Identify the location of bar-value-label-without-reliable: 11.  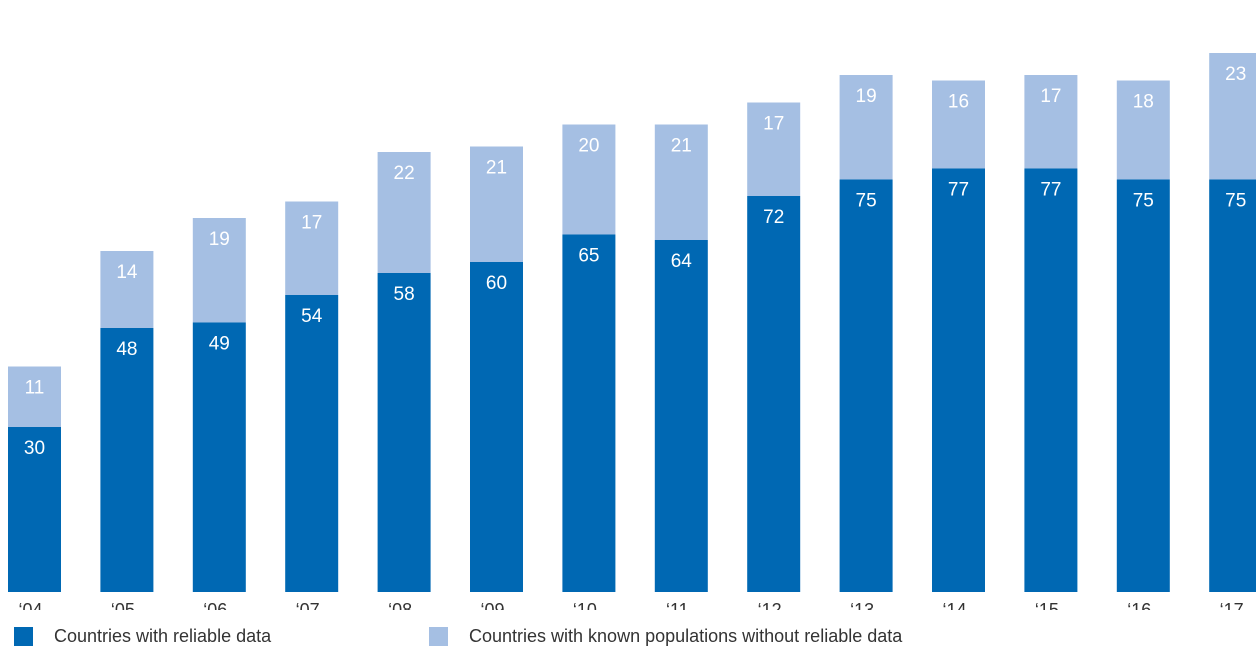
(35, 388).